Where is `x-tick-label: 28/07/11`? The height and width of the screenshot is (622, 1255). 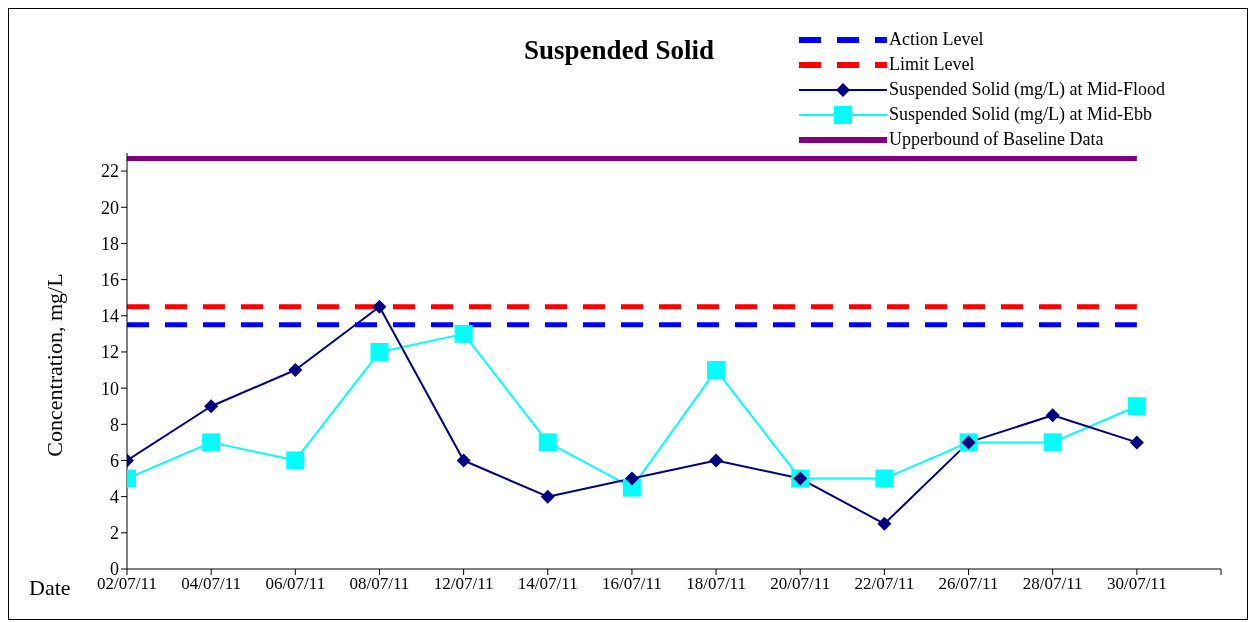
x-tick-label: 28/07/11 is located at coordinates (1052, 584).